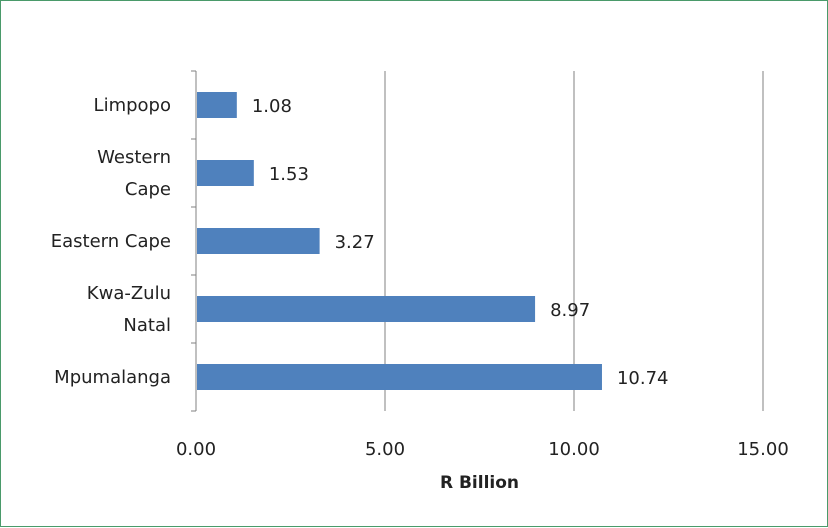 The width and height of the screenshot is (828, 528). I want to click on value-label-1: 1.53, so click(289, 174).